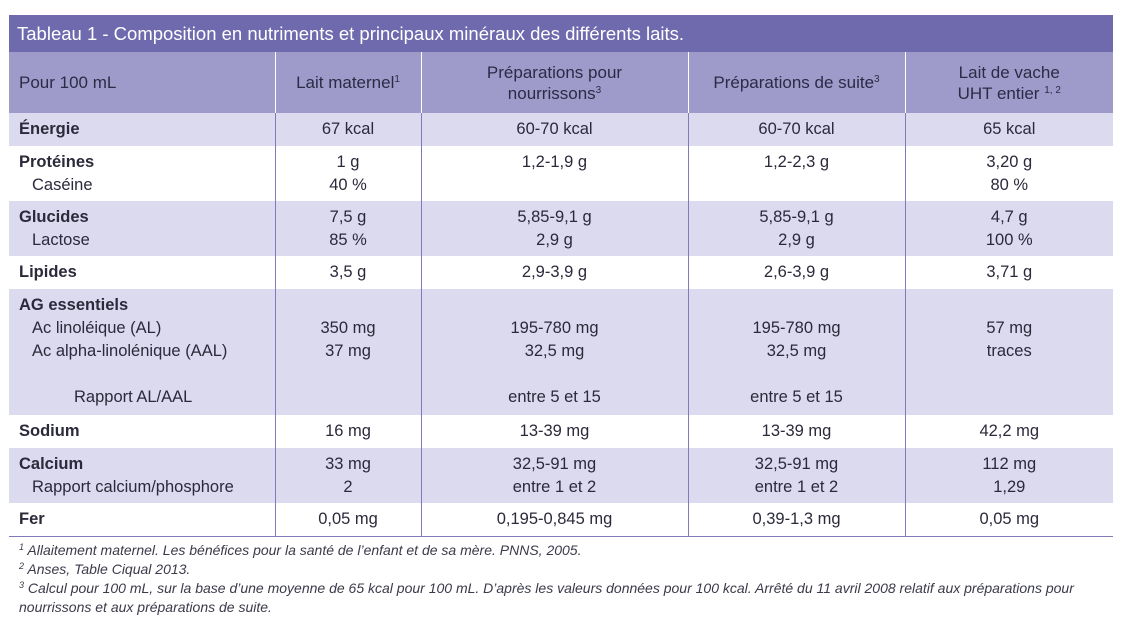  What do you see at coordinates (130, 351) in the screenshot?
I see `row-sublabel: Ac alpha-linolénique (AAL)` at bounding box center [130, 351].